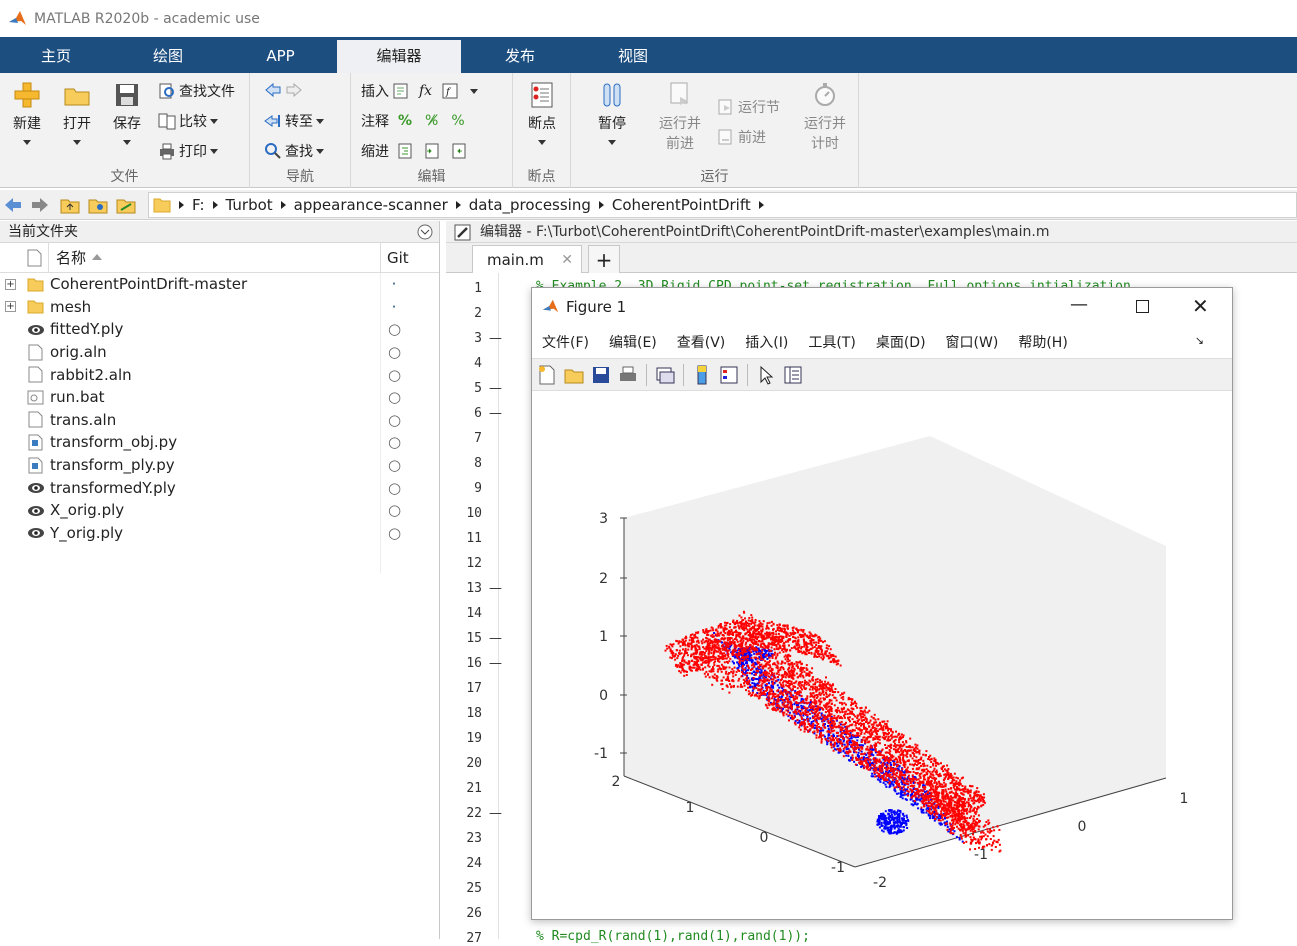 The image size is (1297, 946). What do you see at coordinates (604, 259) in the screenshot?
I see `add-tab-button: +` at bounding box center [604, 259].